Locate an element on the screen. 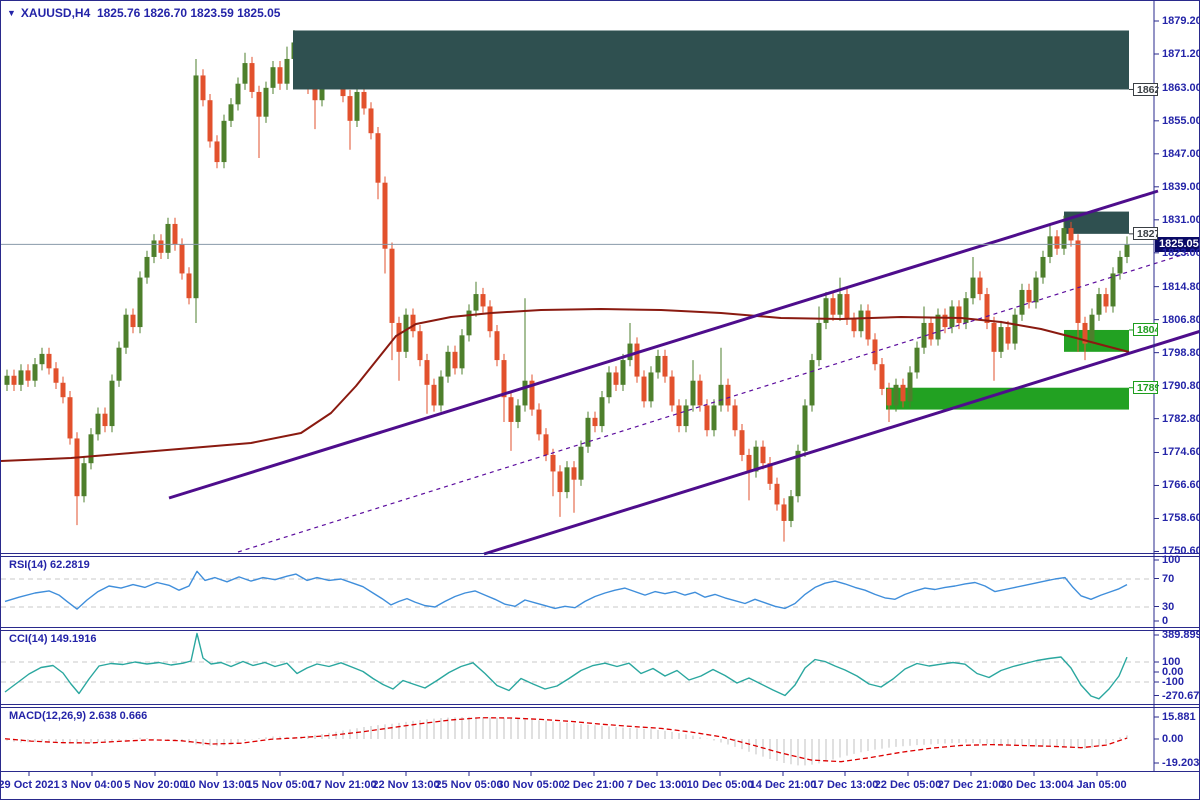 This screenshot has width=1200, height=800. price-axis-label: 1879.20 is located at coordinates (1181, 21).